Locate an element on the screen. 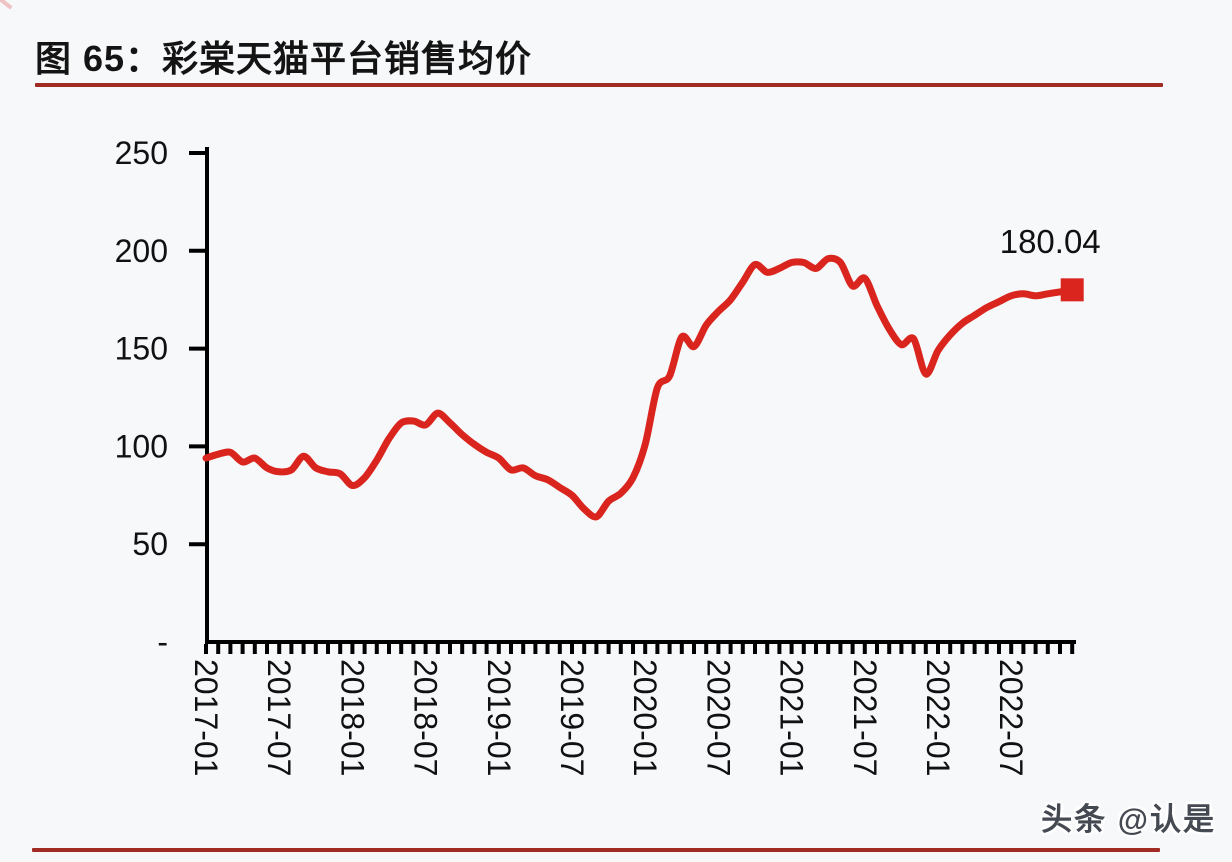 This screenshot has height=862, width=1232. x-tick-label: 2020-01 is located at coordinates (645, 717).